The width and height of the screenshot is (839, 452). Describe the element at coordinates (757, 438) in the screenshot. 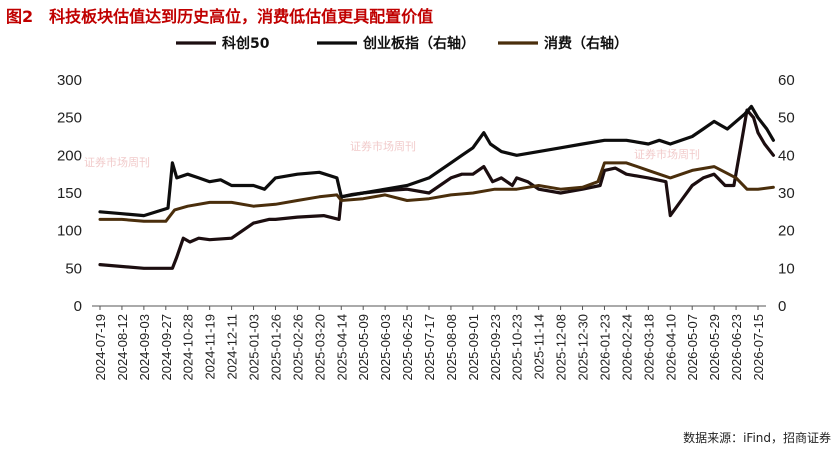

I see `data-source: 数据来源：iFind，招商证券` at that location.